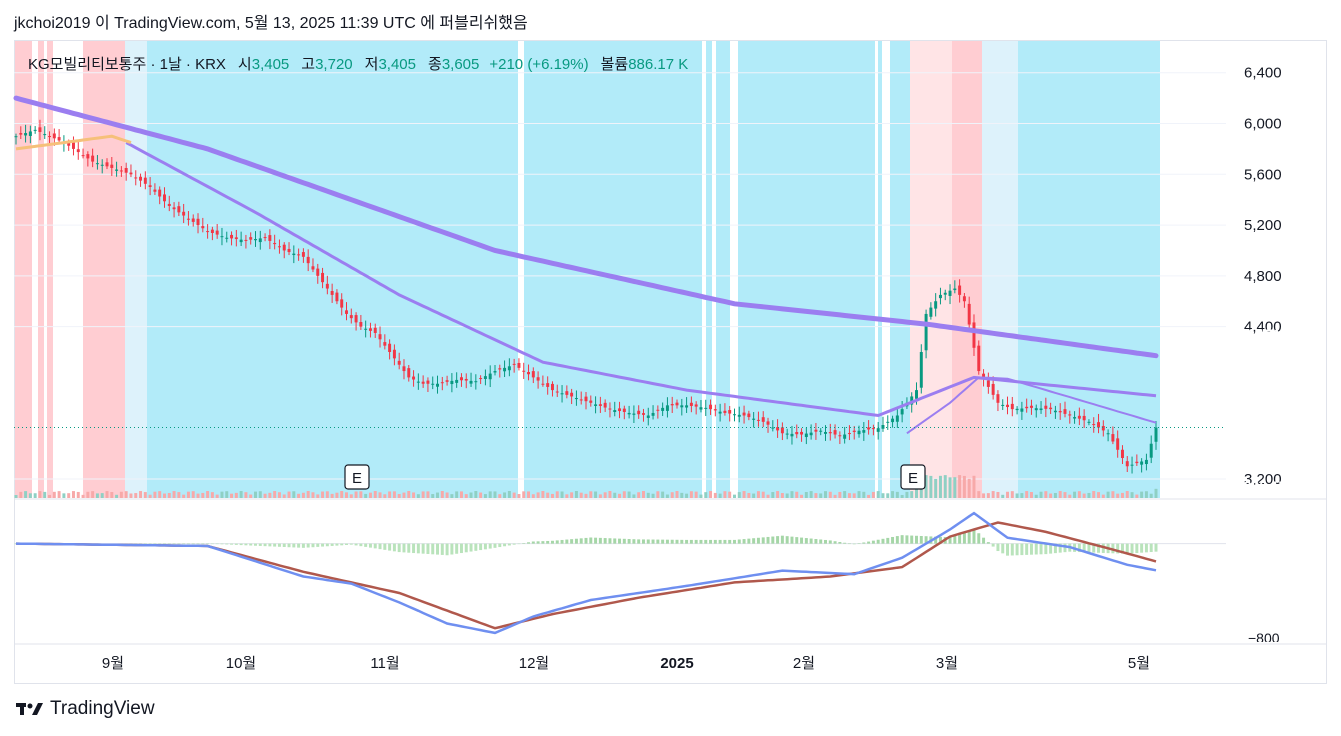 The image size is (1341, 736). I want to click on tradingview-brand: TradingView, so click(85, 709).